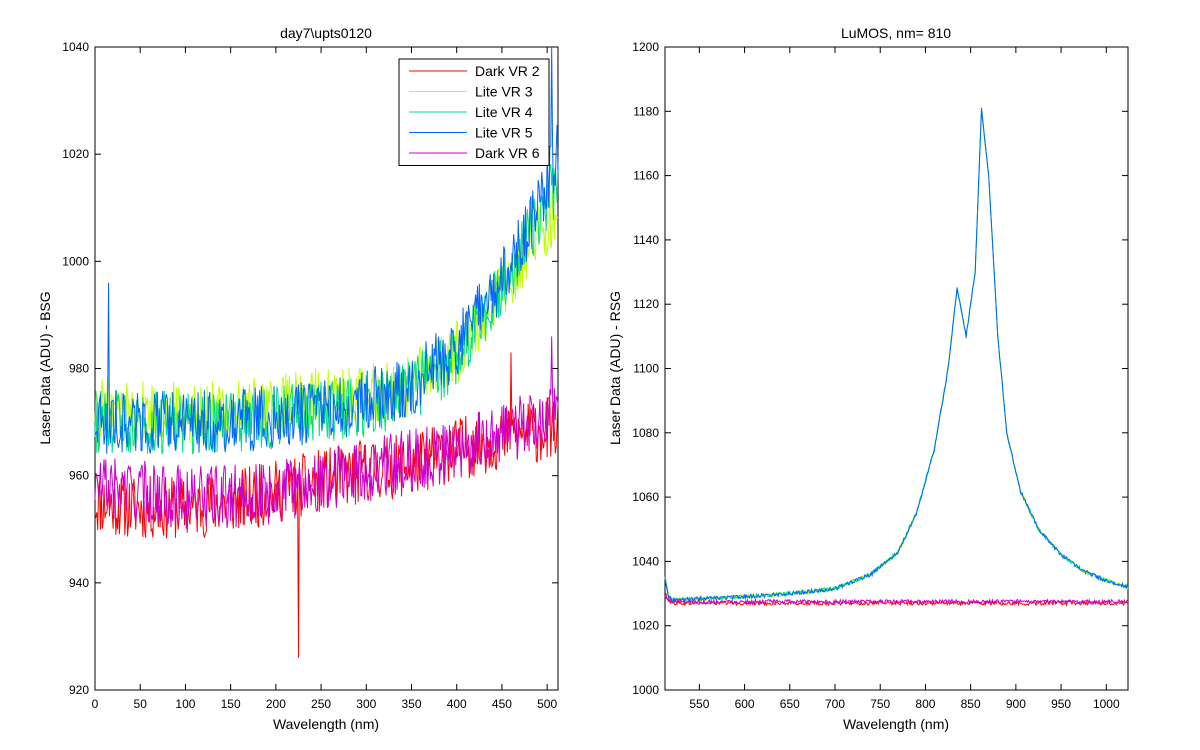 This screenshot has height=750, width=1200. I want to click on x-tick-label: 450, so click(502, 704).